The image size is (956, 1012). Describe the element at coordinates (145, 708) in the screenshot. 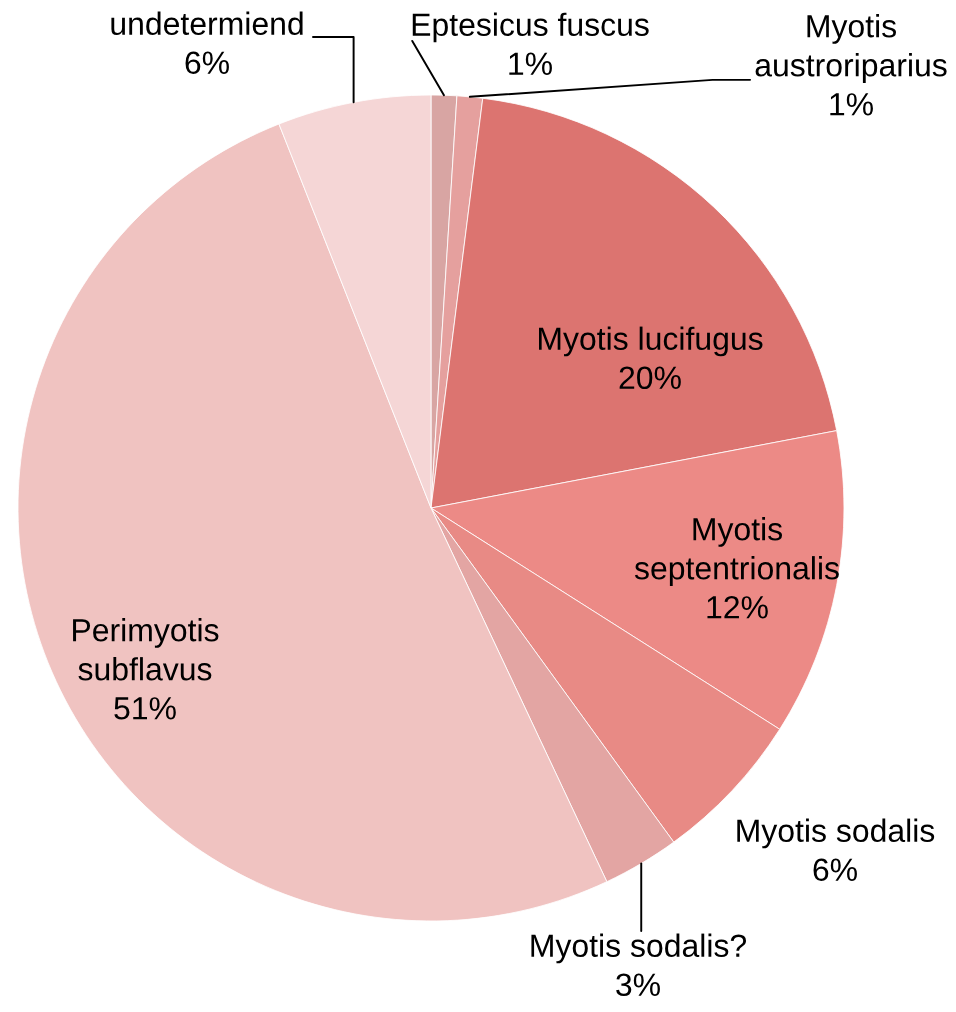

I see `data-label: 51%` at that location.